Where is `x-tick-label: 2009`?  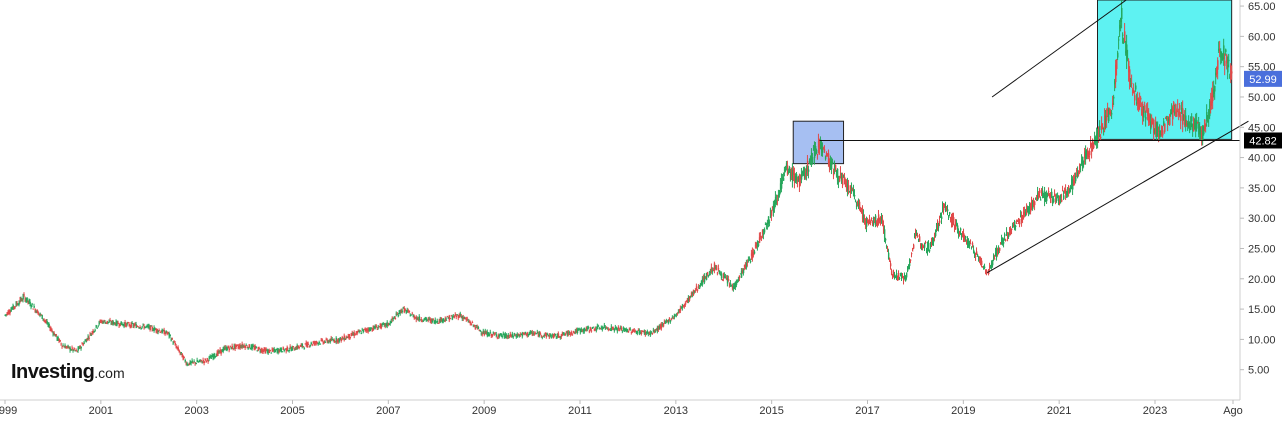
x-tick-label: 2009 is located at coordinates (484, 411).